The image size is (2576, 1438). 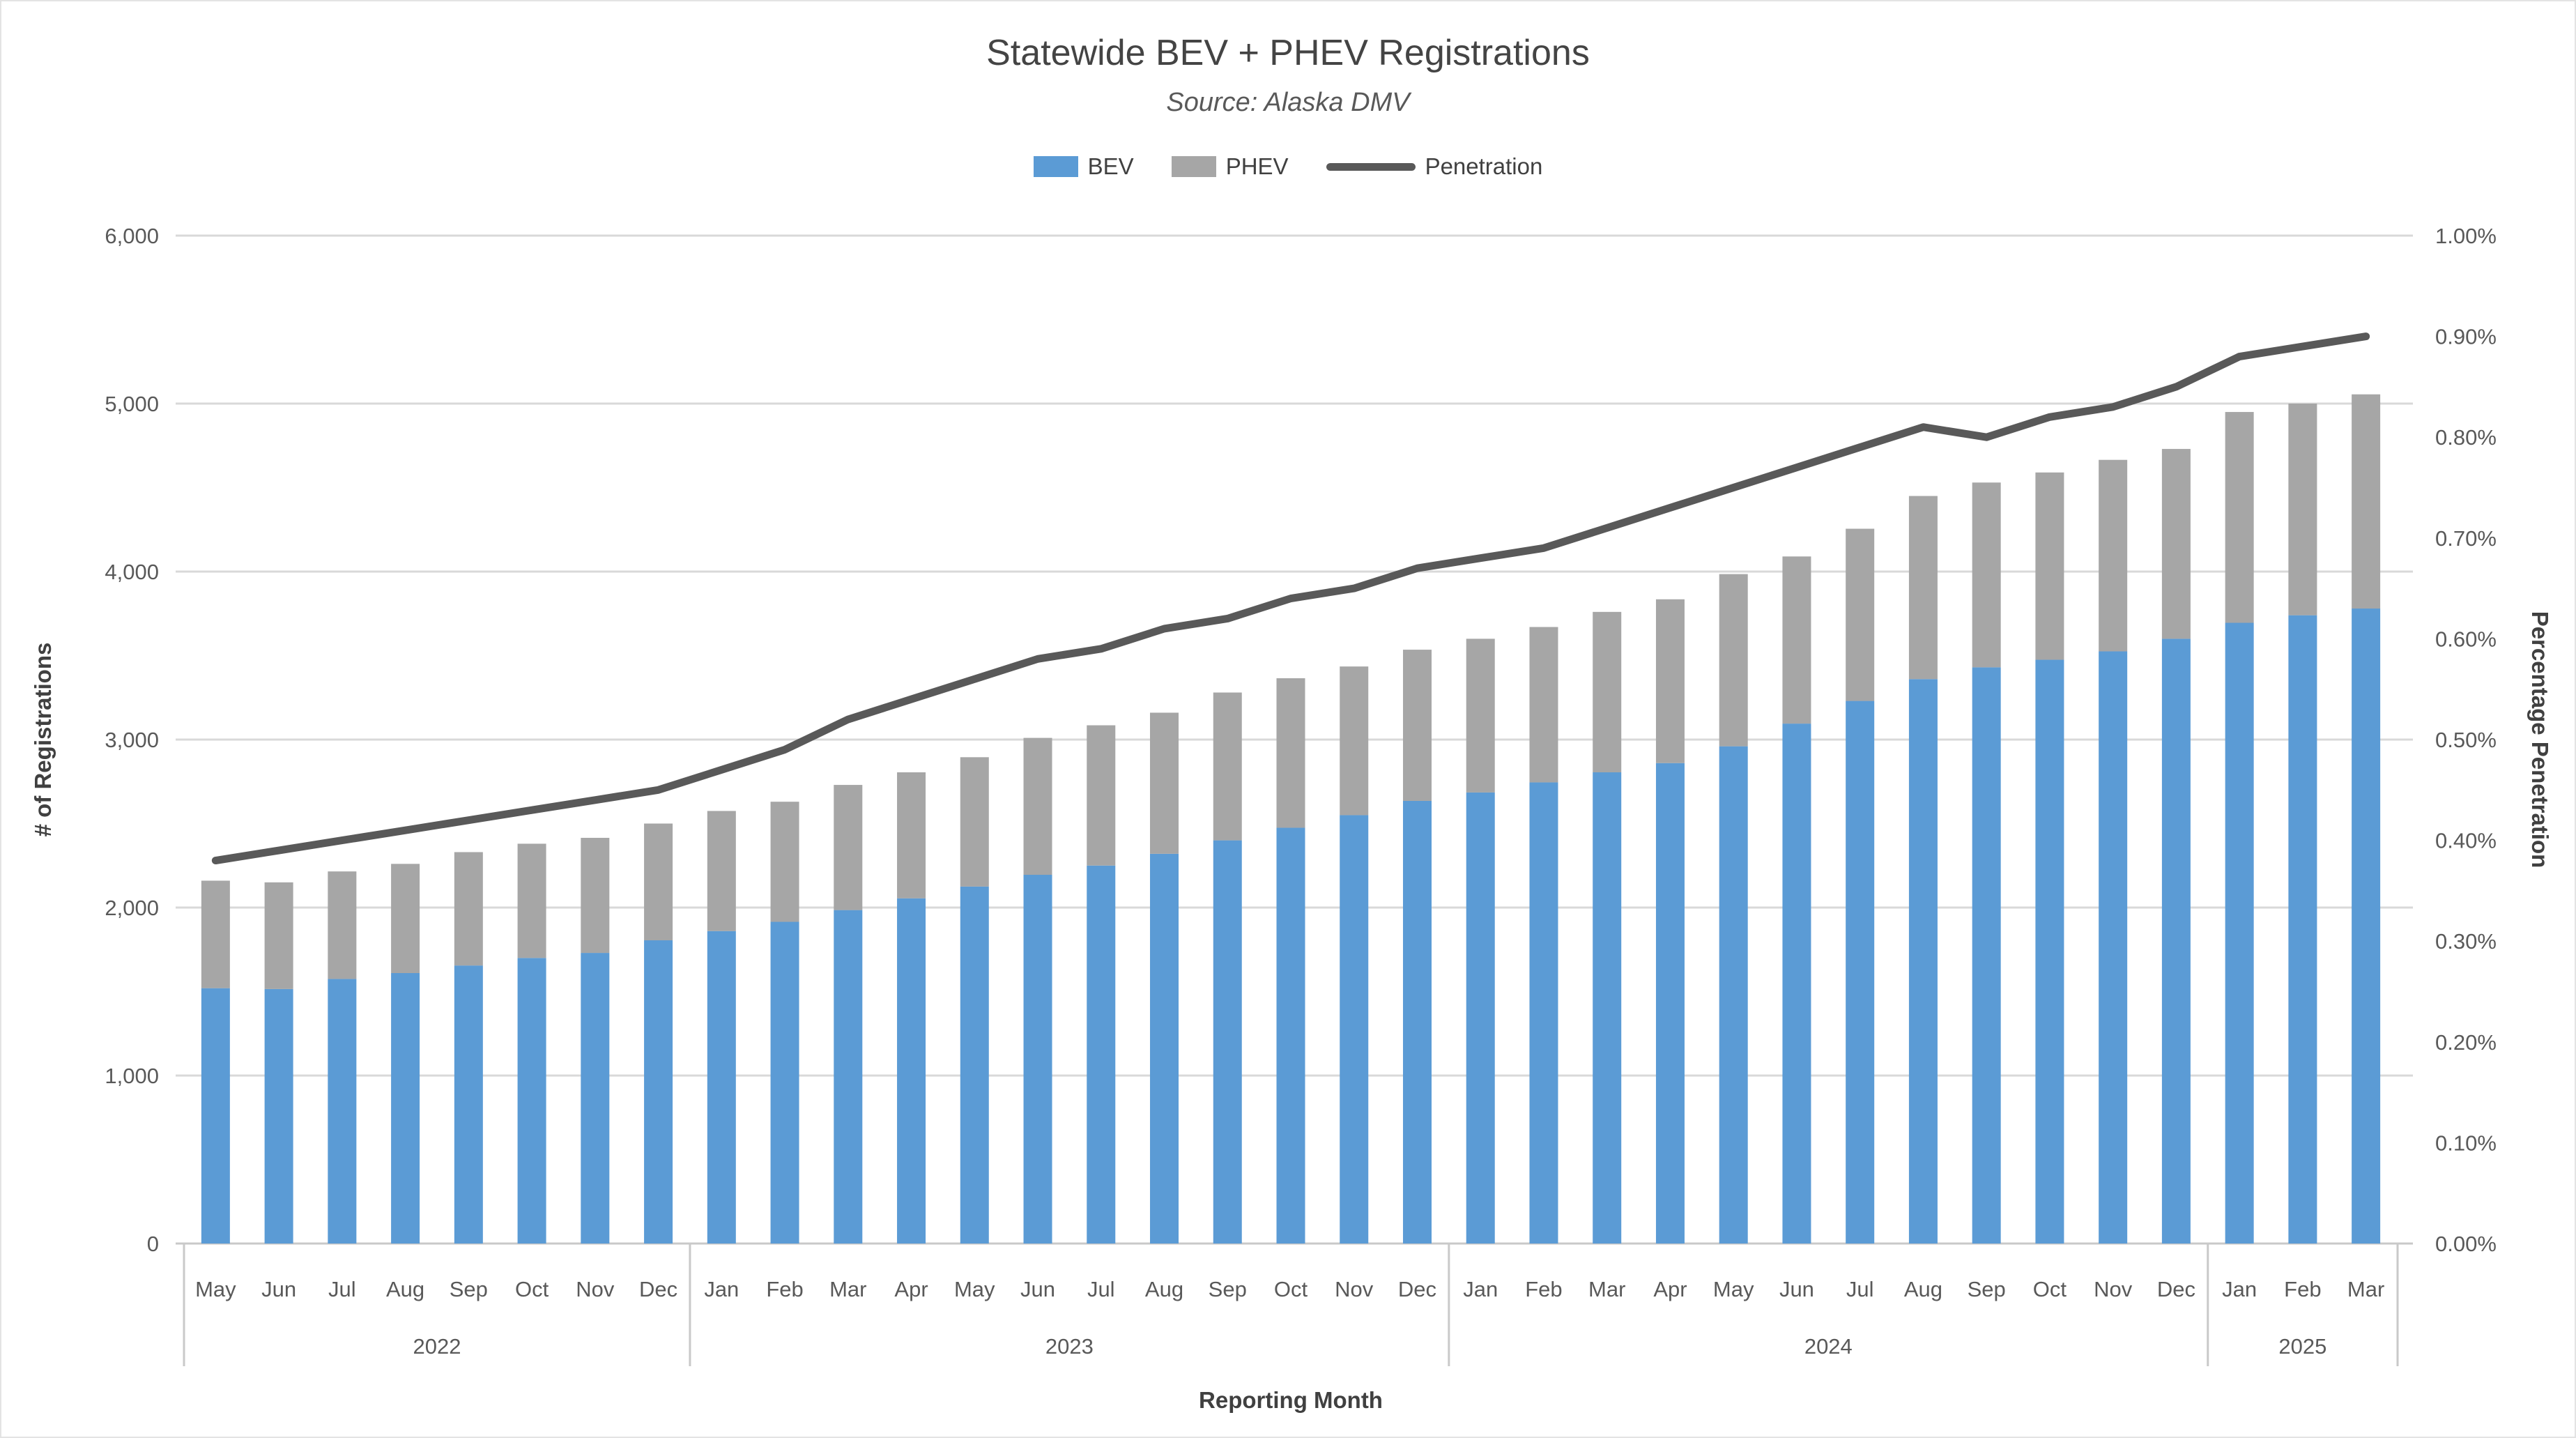 I want to click on legend-item-phev: PHEV, so click(x=1230, y=166).